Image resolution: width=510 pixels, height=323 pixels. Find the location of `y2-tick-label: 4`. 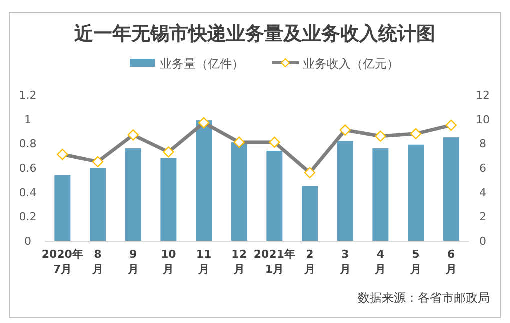

y2-tick-label: 4 is located at coordinates (483, 193).